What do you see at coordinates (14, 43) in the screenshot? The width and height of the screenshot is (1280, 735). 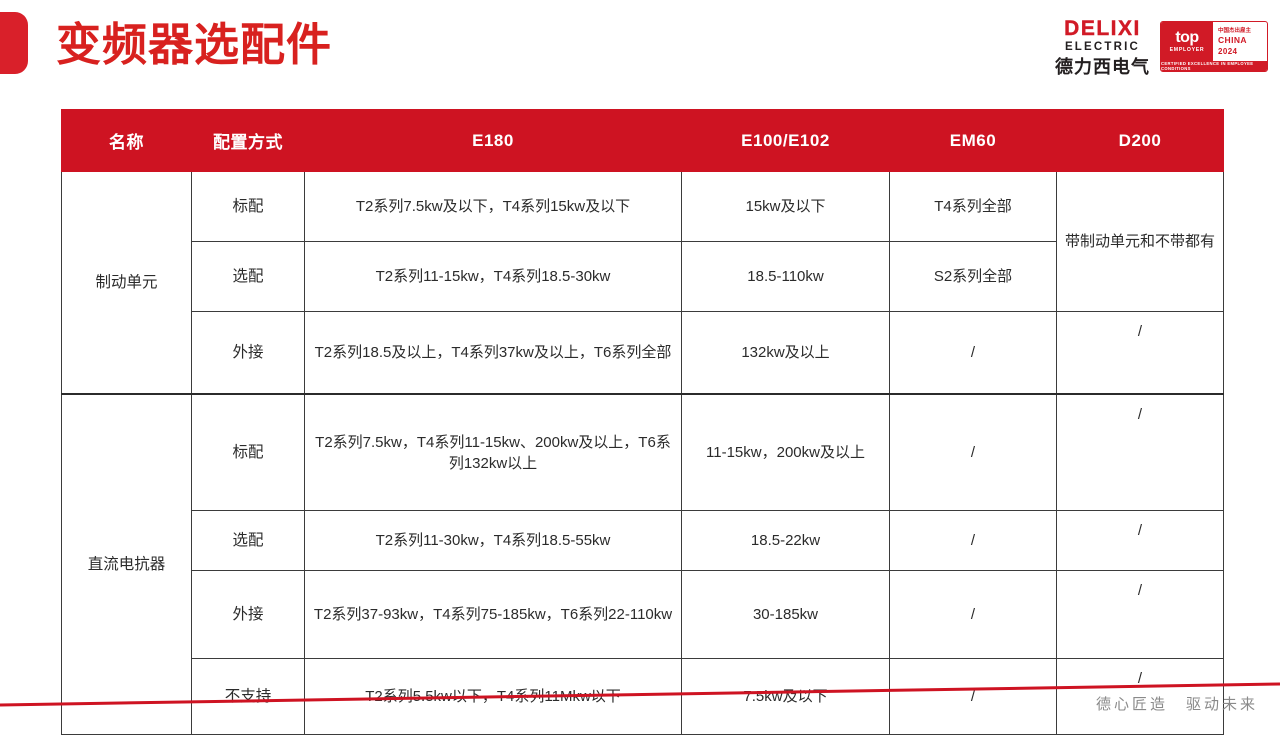 I see `title-accent-marker` at bounding box center [14, 43].